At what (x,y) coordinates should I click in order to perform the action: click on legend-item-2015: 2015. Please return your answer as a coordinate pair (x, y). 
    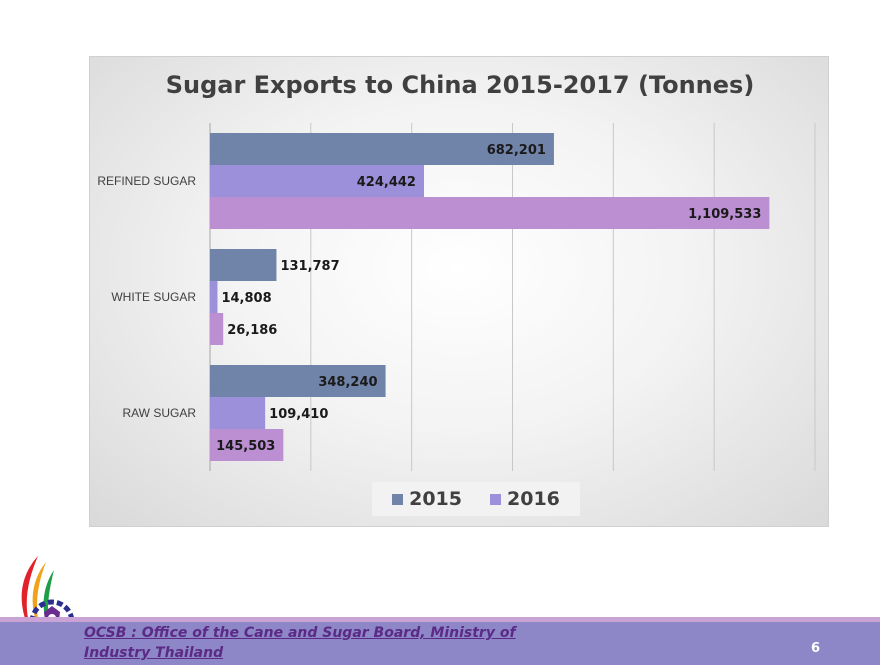
    Looking at the image, I should click on (427, 499).